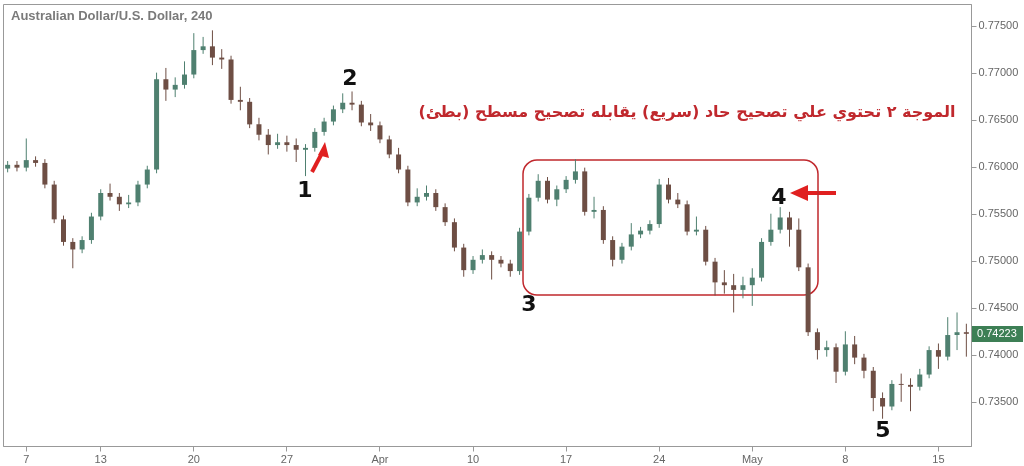 This screenshot has height=466, width=1024. What do you see at coordinates (998, 72) in the screenshot?
I see `y-tick-label: 0.77000` at bounding box center [998, 72].